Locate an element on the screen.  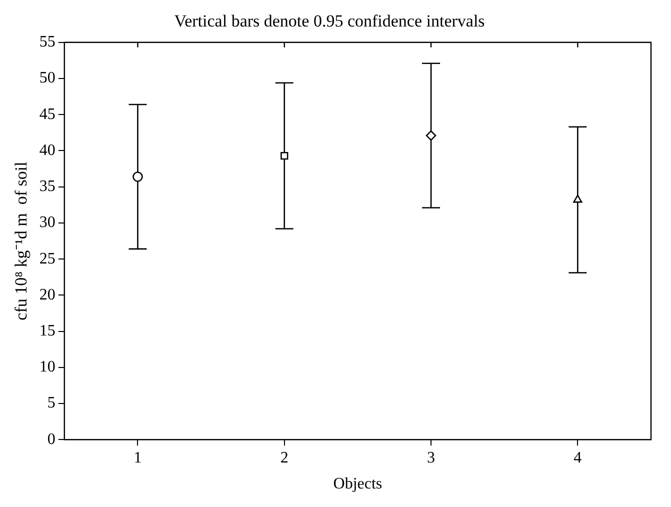
y-tick-label: 25 is located at coordinates (47, 259).